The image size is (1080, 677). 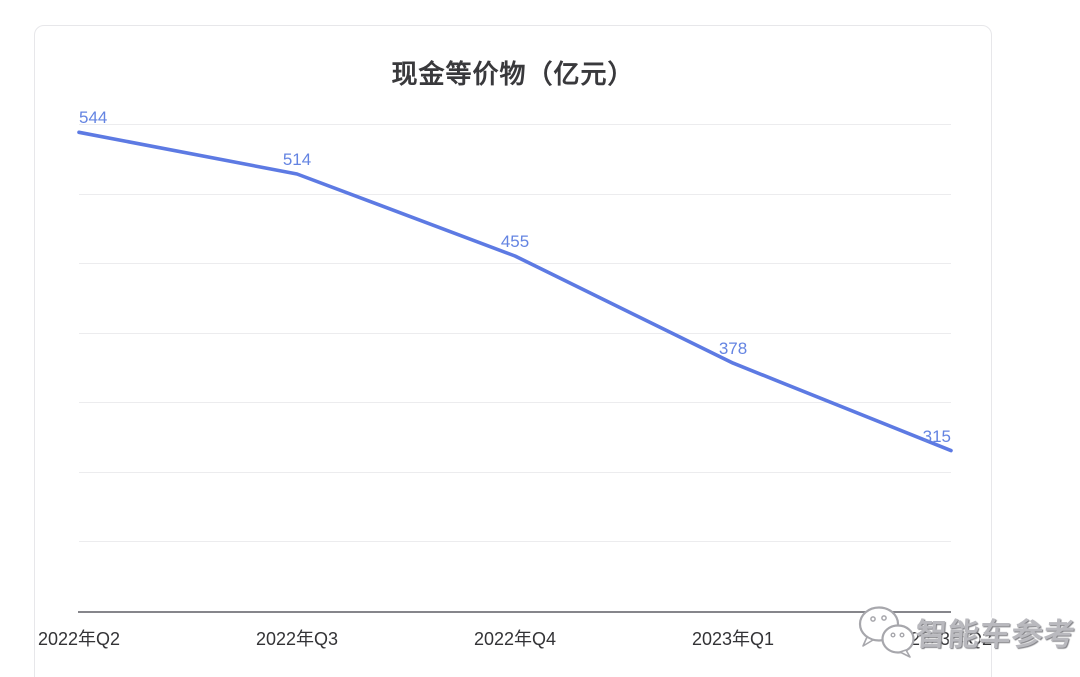 What do you see at coordinates (515, 241) in the screenshot?
I see `data-label: 455` at bounding box center [515, 241].